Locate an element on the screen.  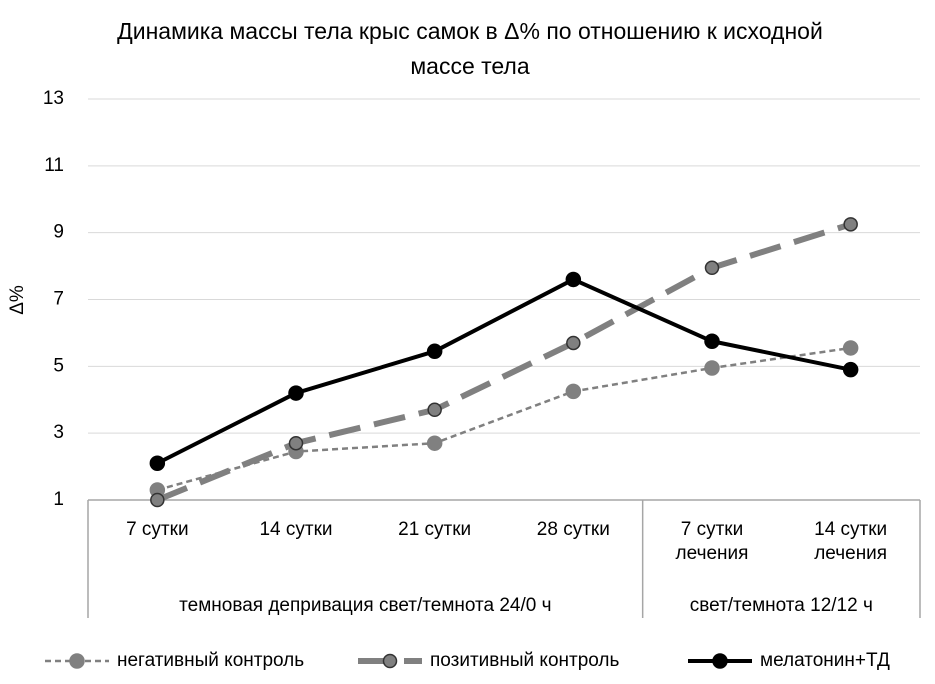
legend-label: мелатонин+ТД is located at coordinates (825, 660).